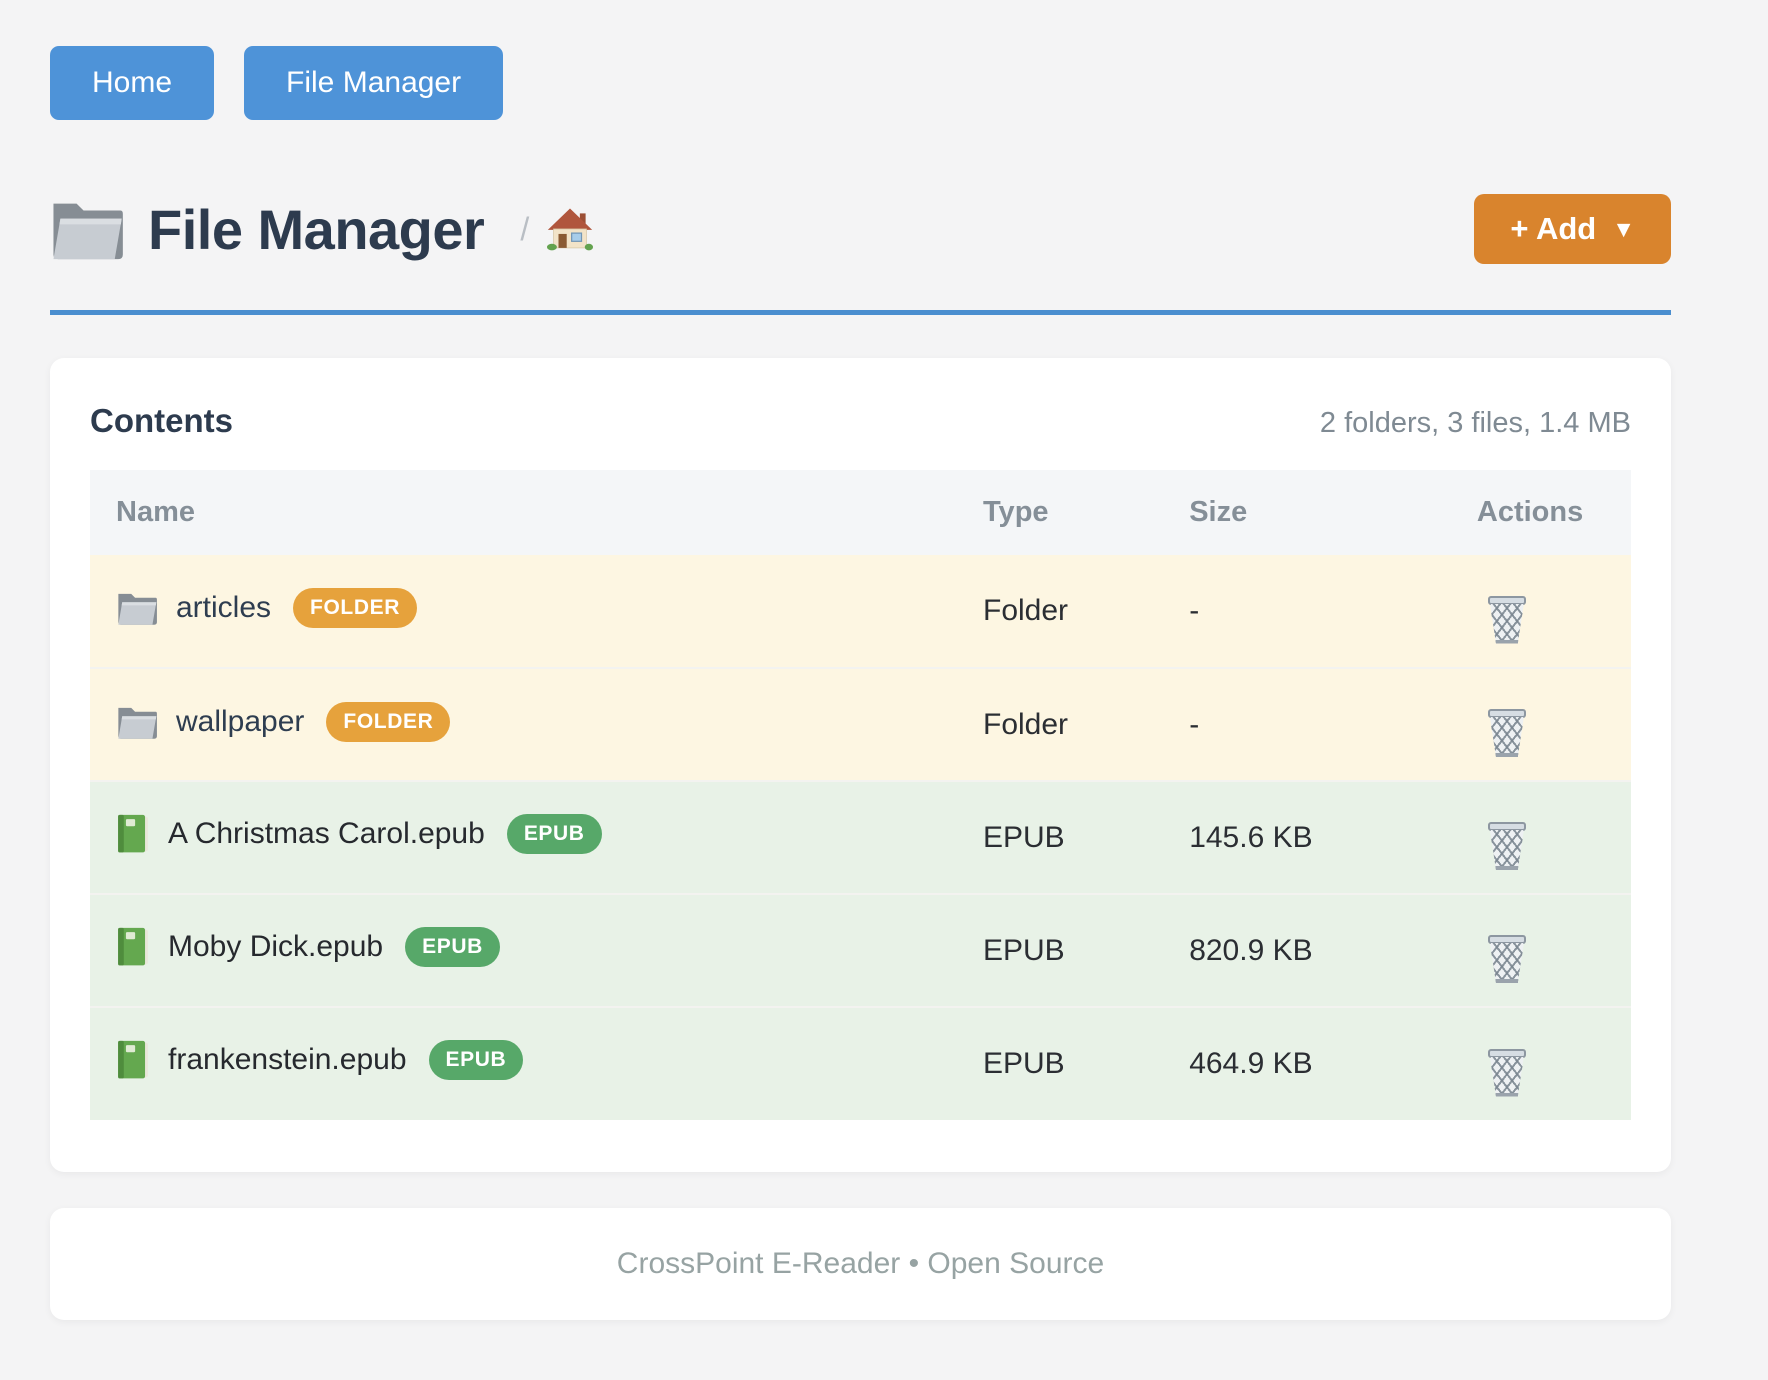 The image size is (1768, 1380). What do you see at coordinates (531, 512) in the screenshot?
I see `column-header-name: Name` at bounding box center [531, 512].